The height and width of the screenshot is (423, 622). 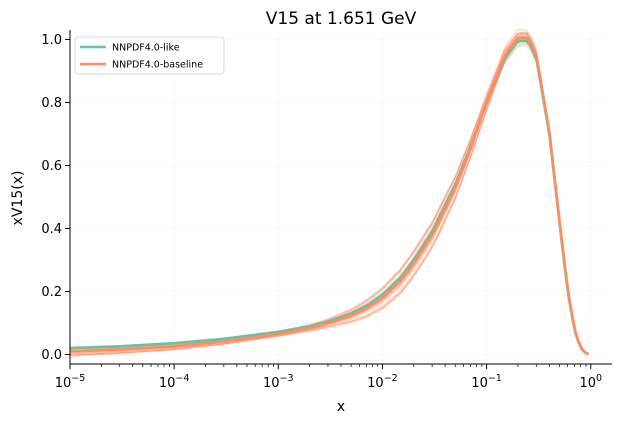 I want to click on x-tick-label: 10⁰, so click(x=590, y=382).